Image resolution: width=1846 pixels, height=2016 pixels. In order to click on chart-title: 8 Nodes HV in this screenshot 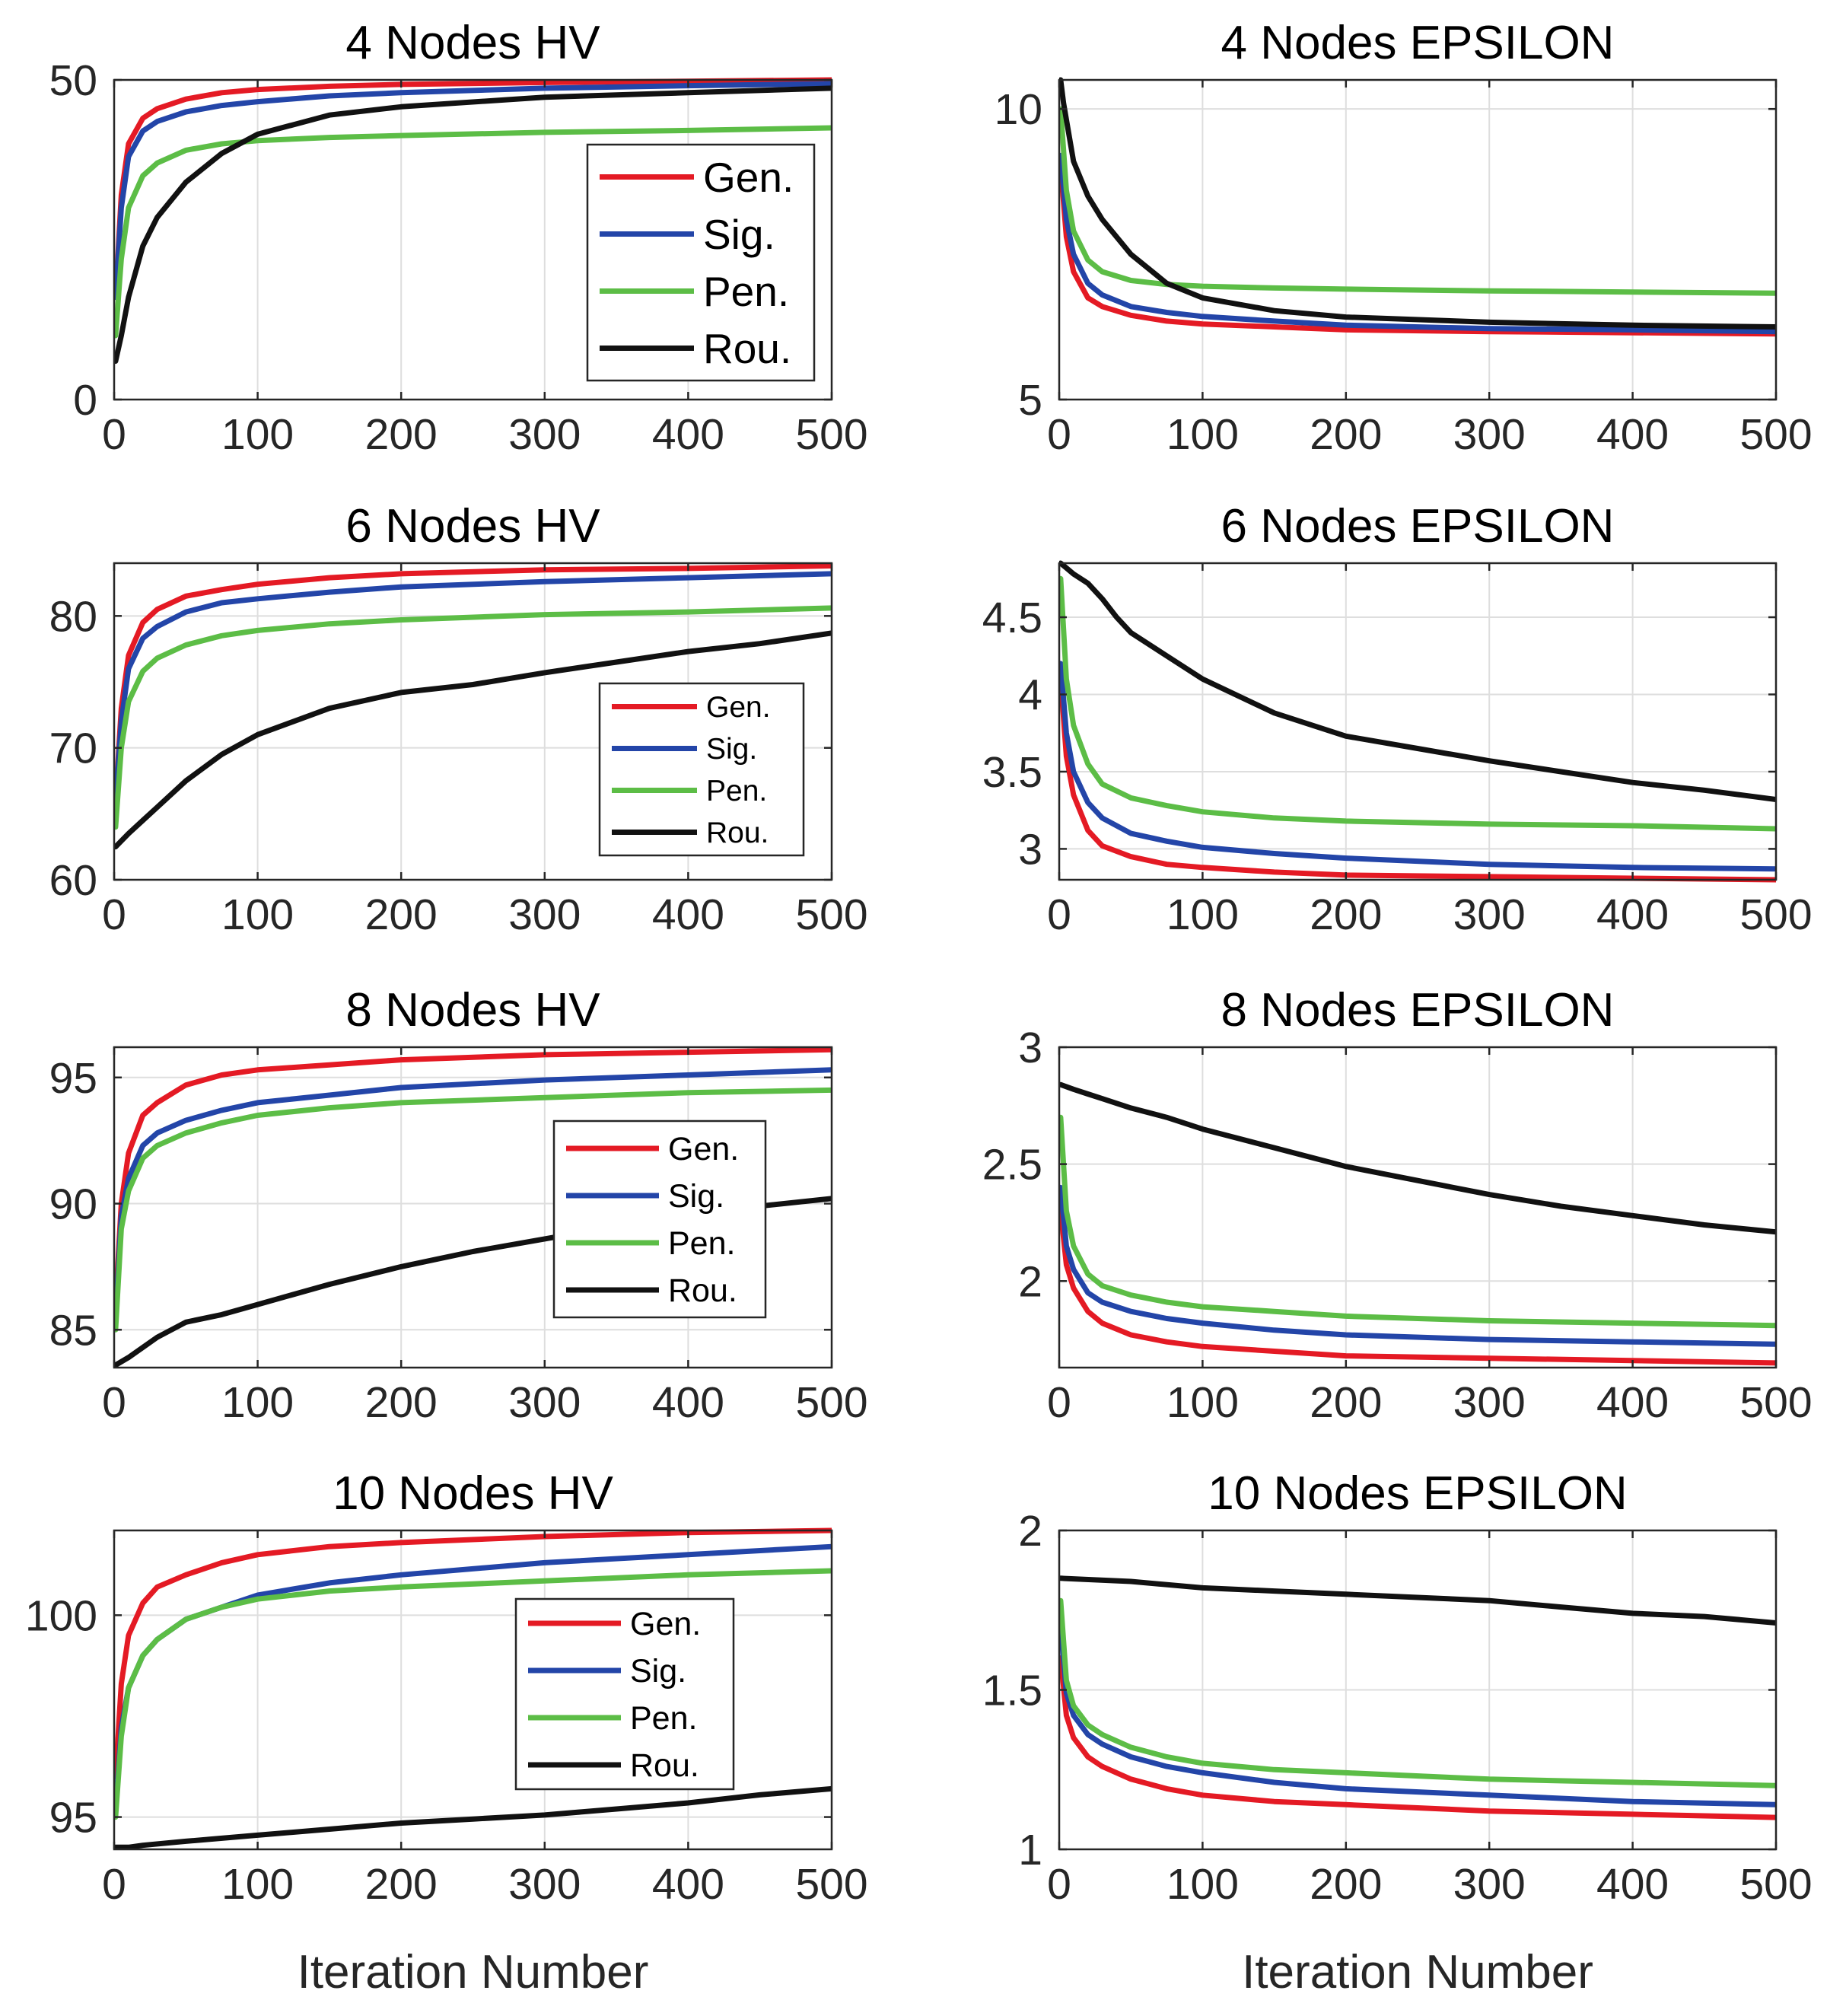, I will do `click(472, 1011)`.